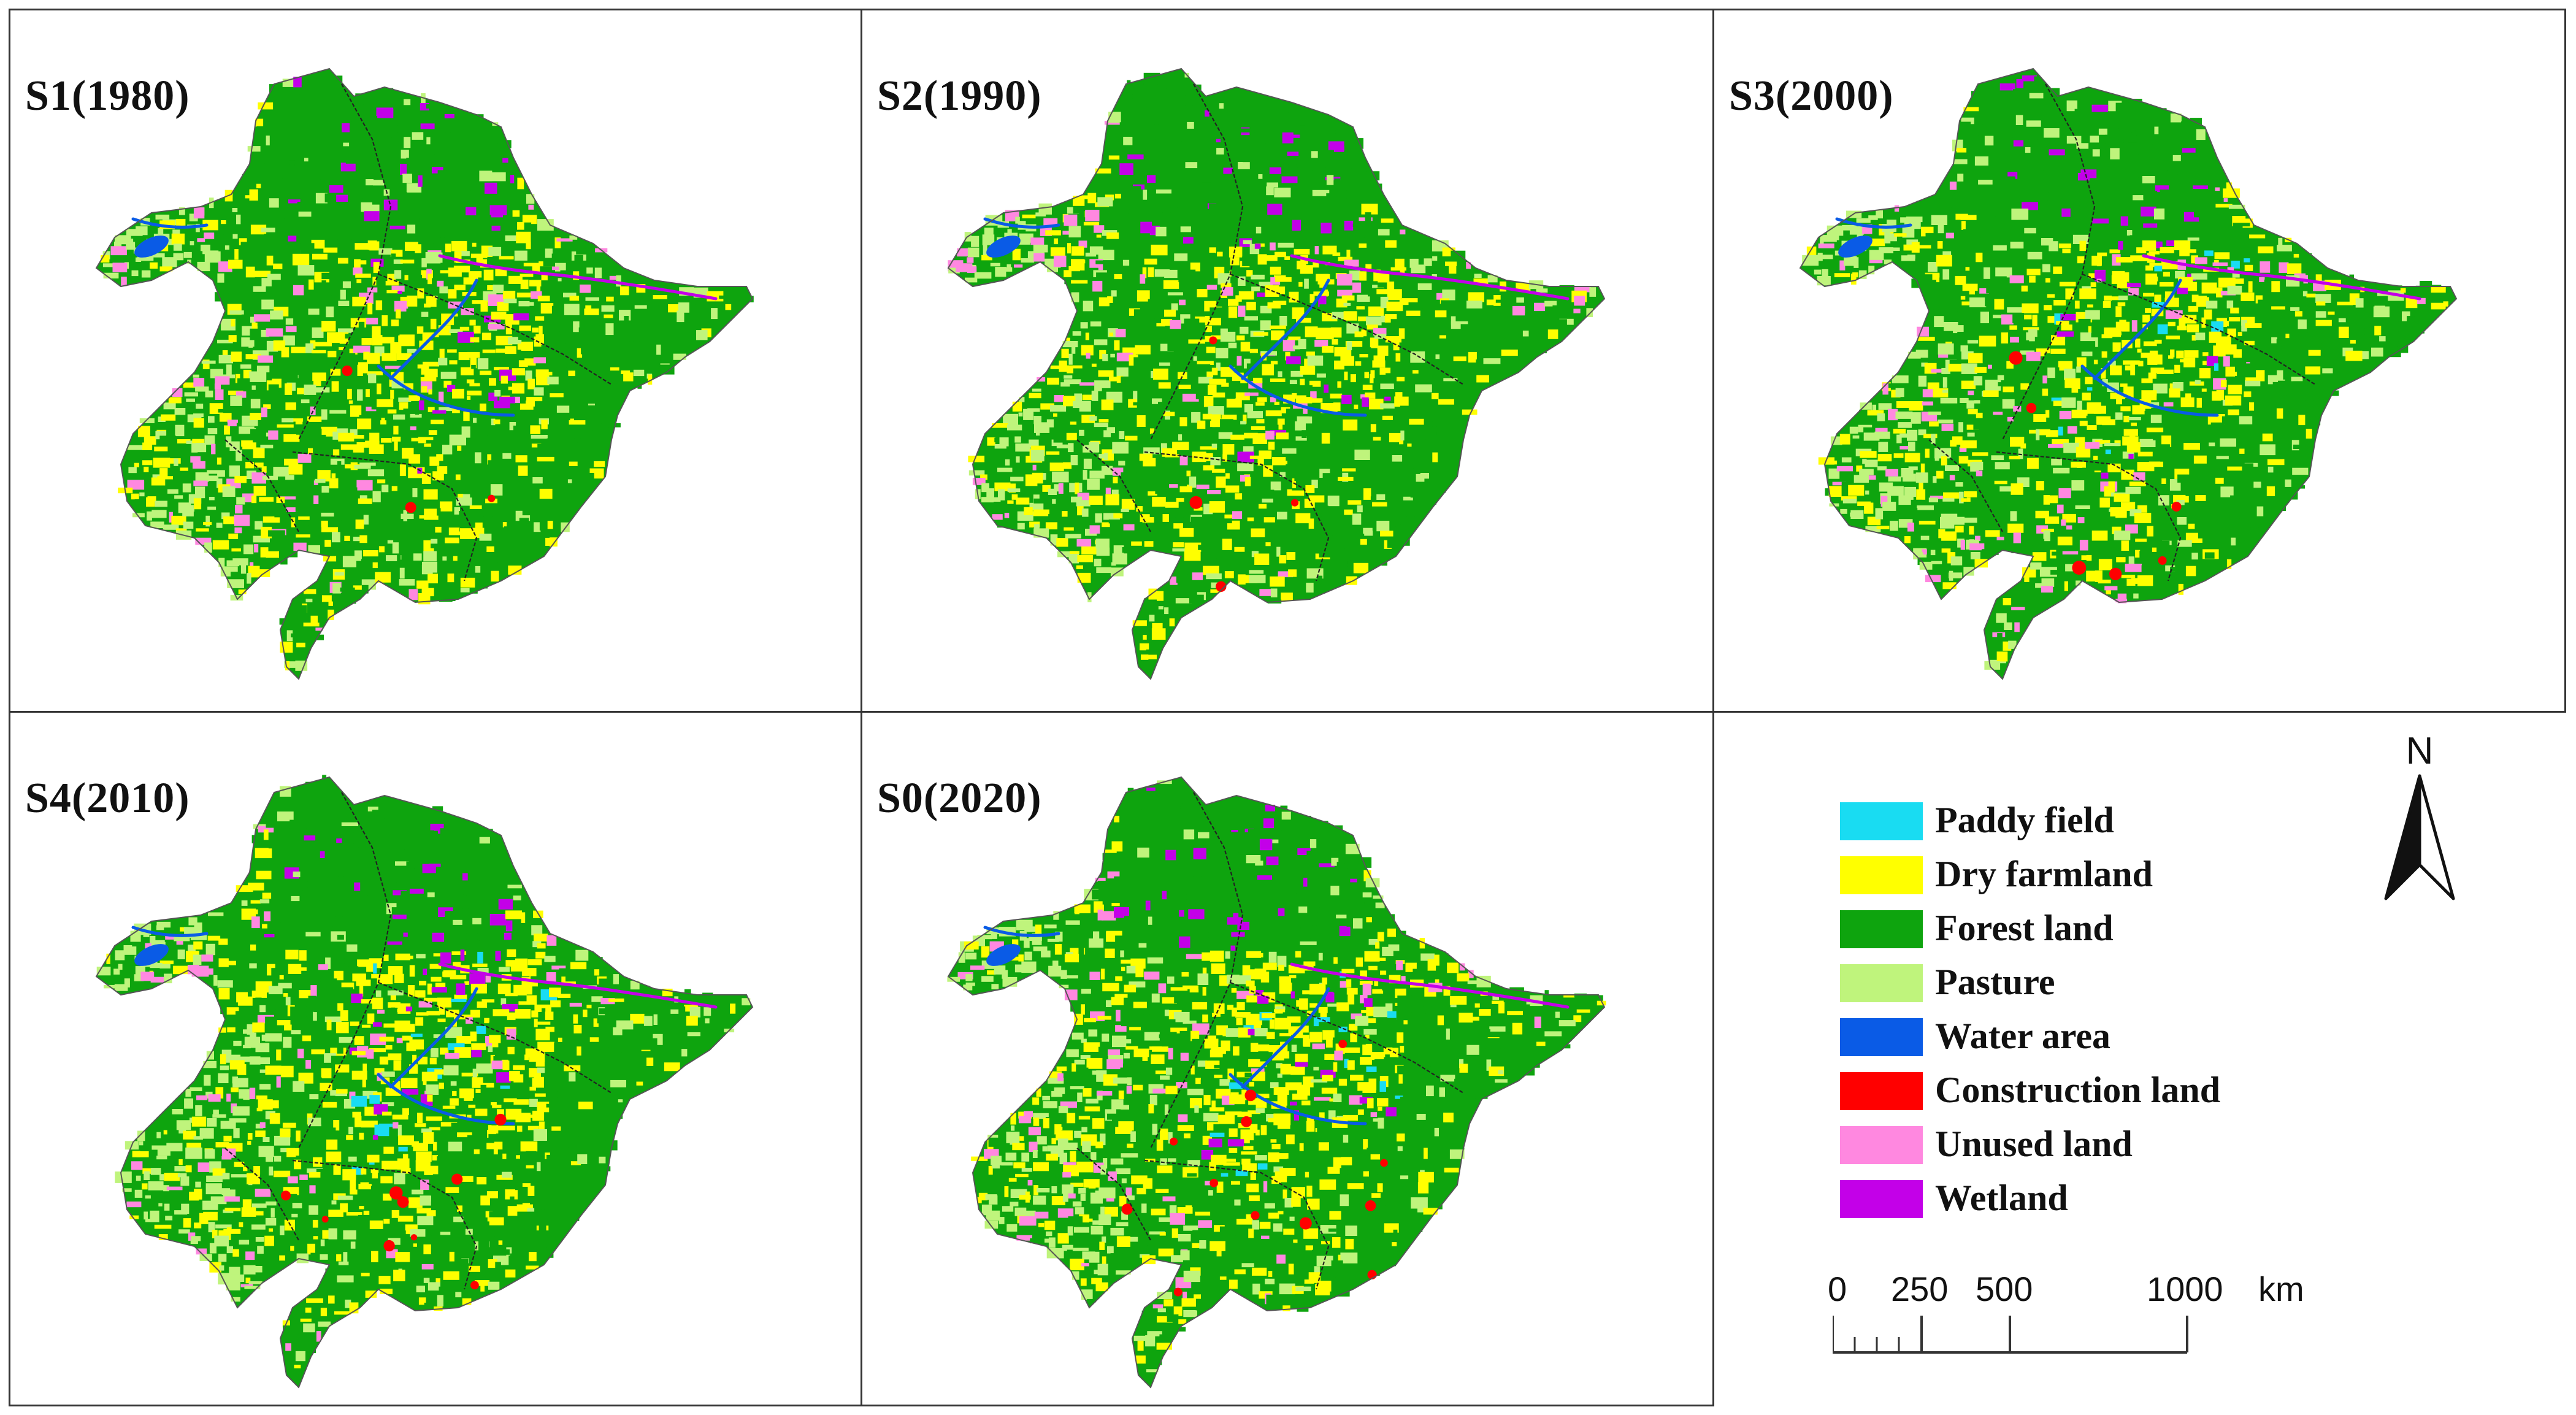 The width and height of the screenshot is (2576, 1415). I want to click on legend-label: Pasture, so click(1995, 982).